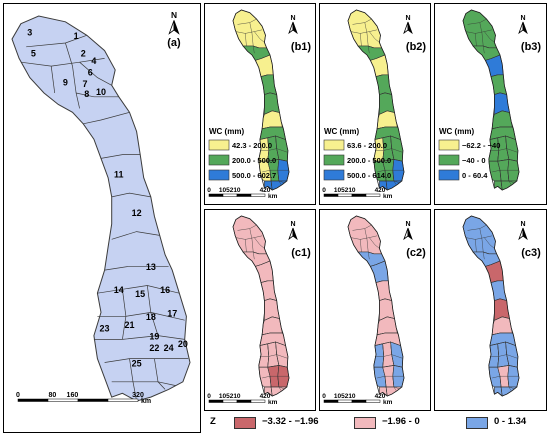 The image size is (550, 436). What do you see at coordinates (369, 175) in the screenshot?
I see `legend-label: 500.0 - 614.0` at bounding box center [369, 175].